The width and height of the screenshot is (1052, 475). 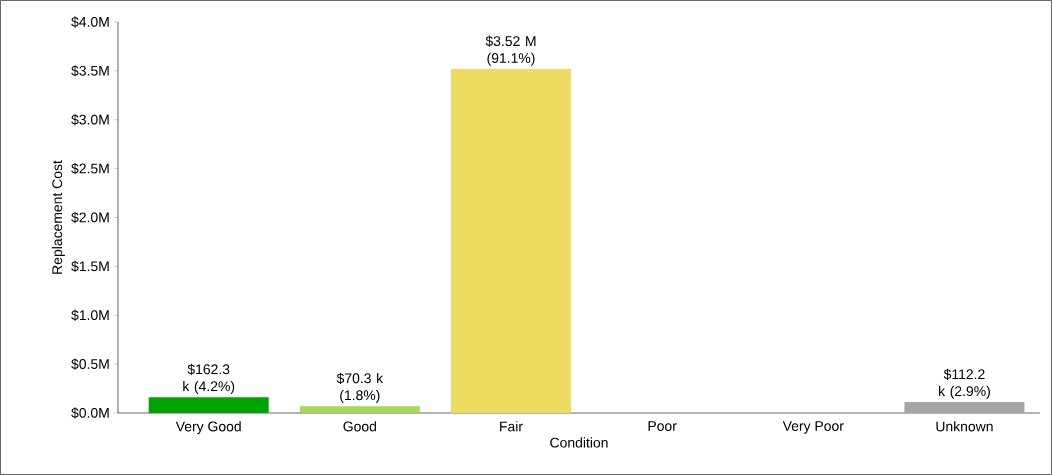 I want to click on y-tick-label: $1.5M, so click(x=90, y=266).